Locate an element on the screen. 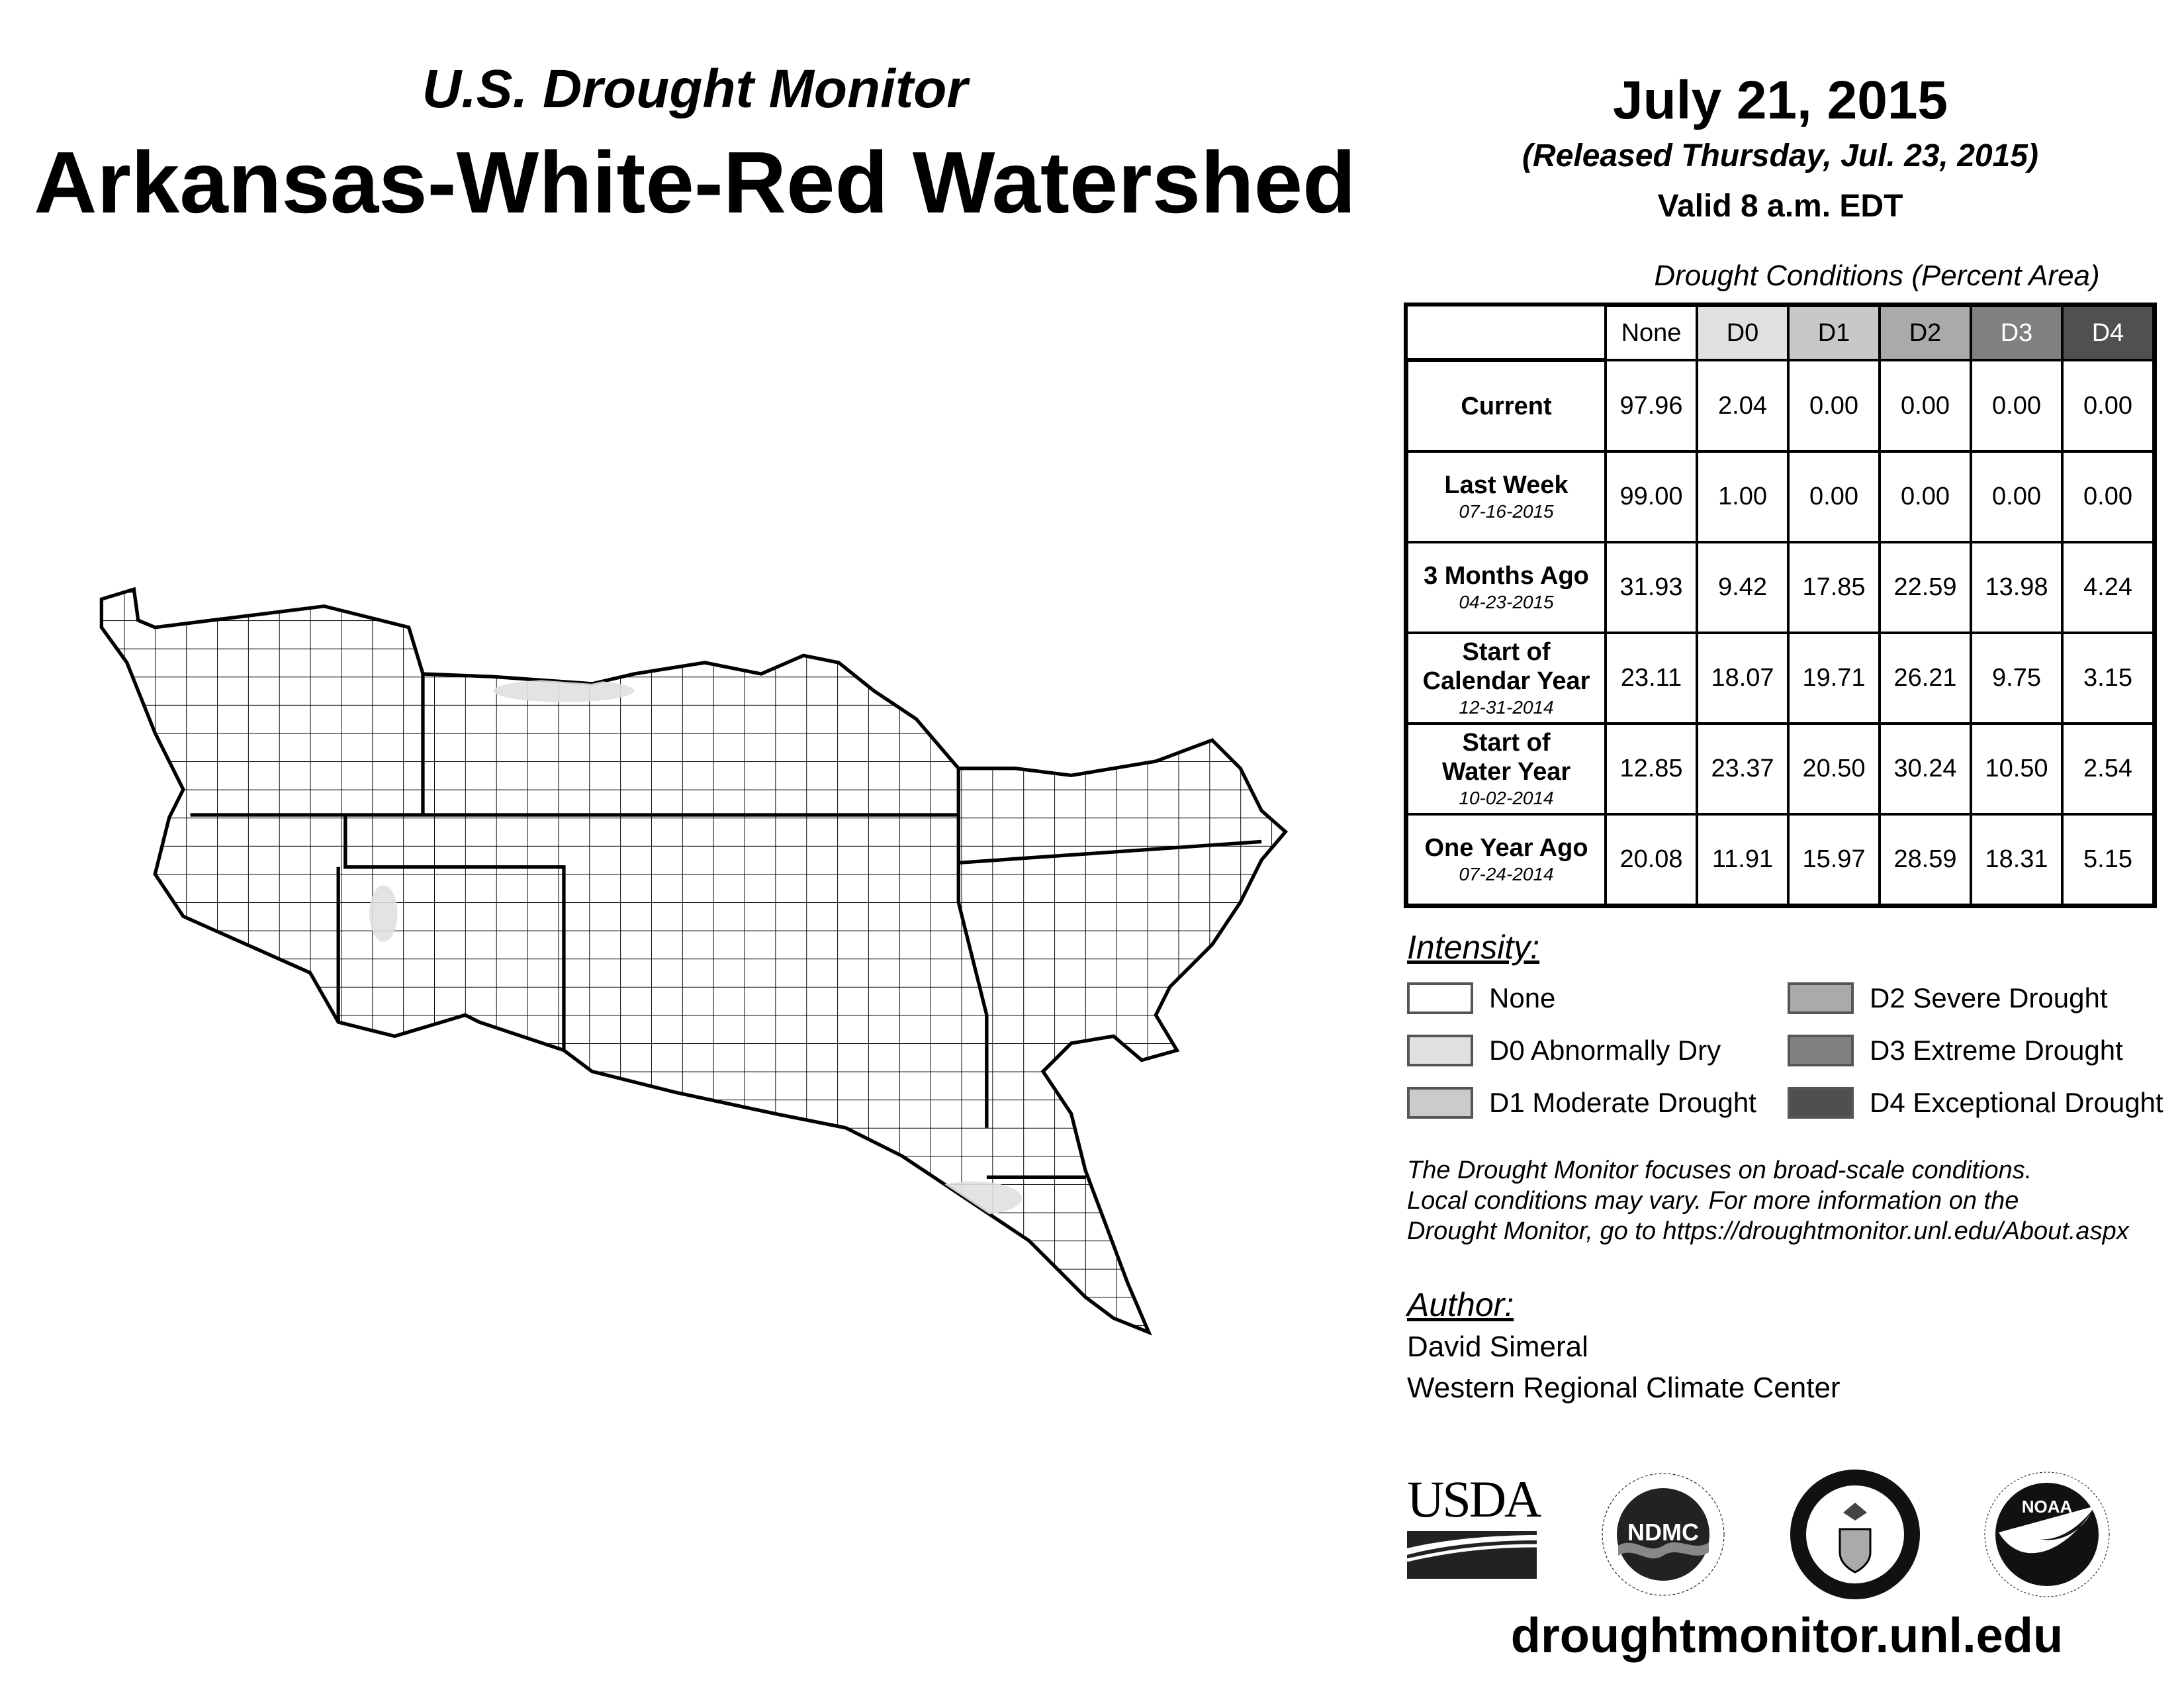 The width and height of the screenshot is (2184, 1688). cell-d2: 28.59 is located at coordinates (1925, 859).